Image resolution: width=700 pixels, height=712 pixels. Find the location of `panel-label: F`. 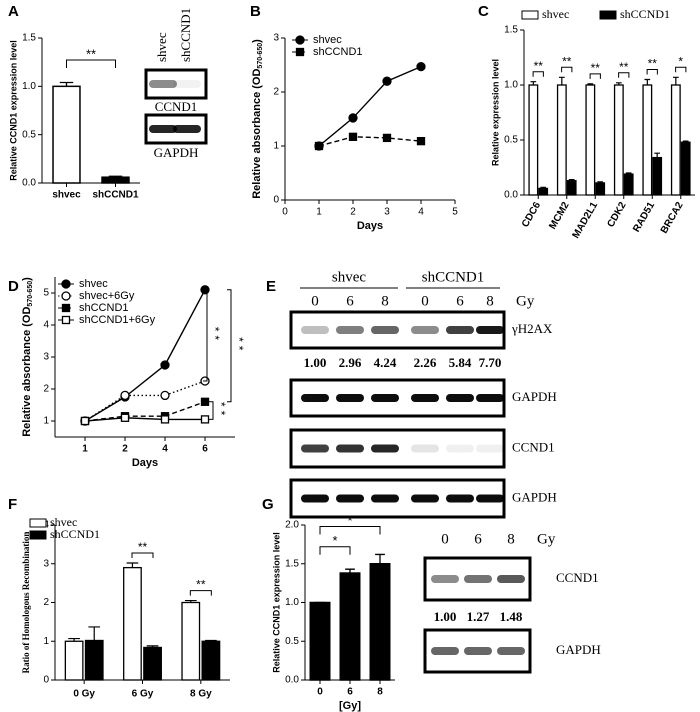

panel-label: F is located at coordinates (12, 504).